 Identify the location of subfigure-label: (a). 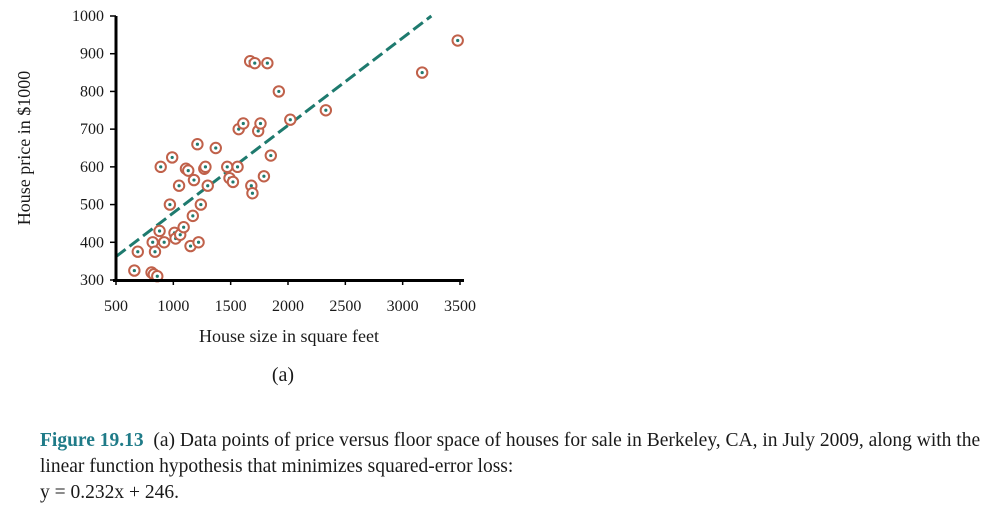
(283, 375).